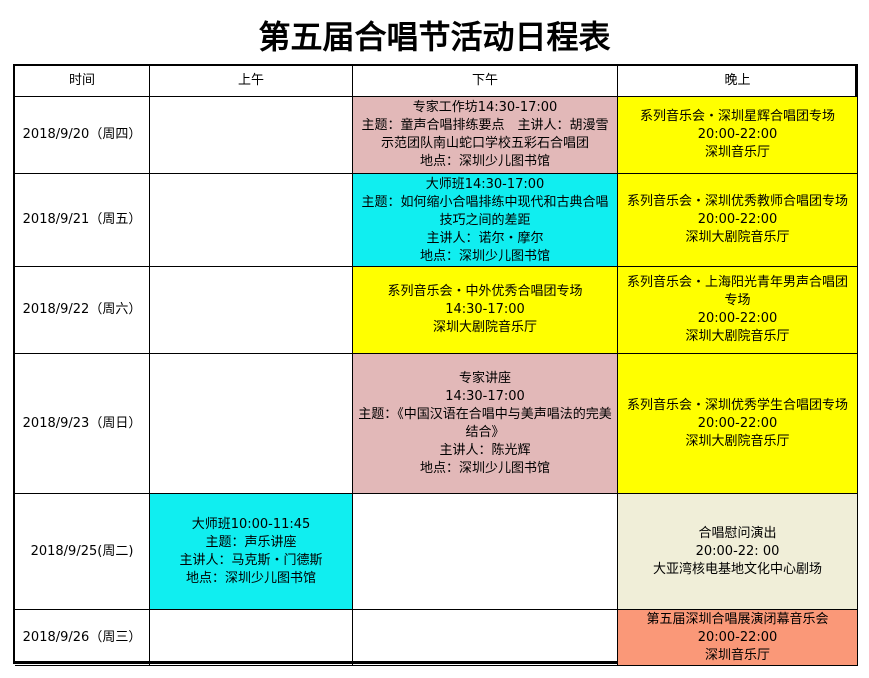 The height and width of the screenshot is (678, 869). What do you see at coordinates (737, 533) in the screenshot?
I see `cell-line: 合唱慰问演出` at bounding box center [737, 533].